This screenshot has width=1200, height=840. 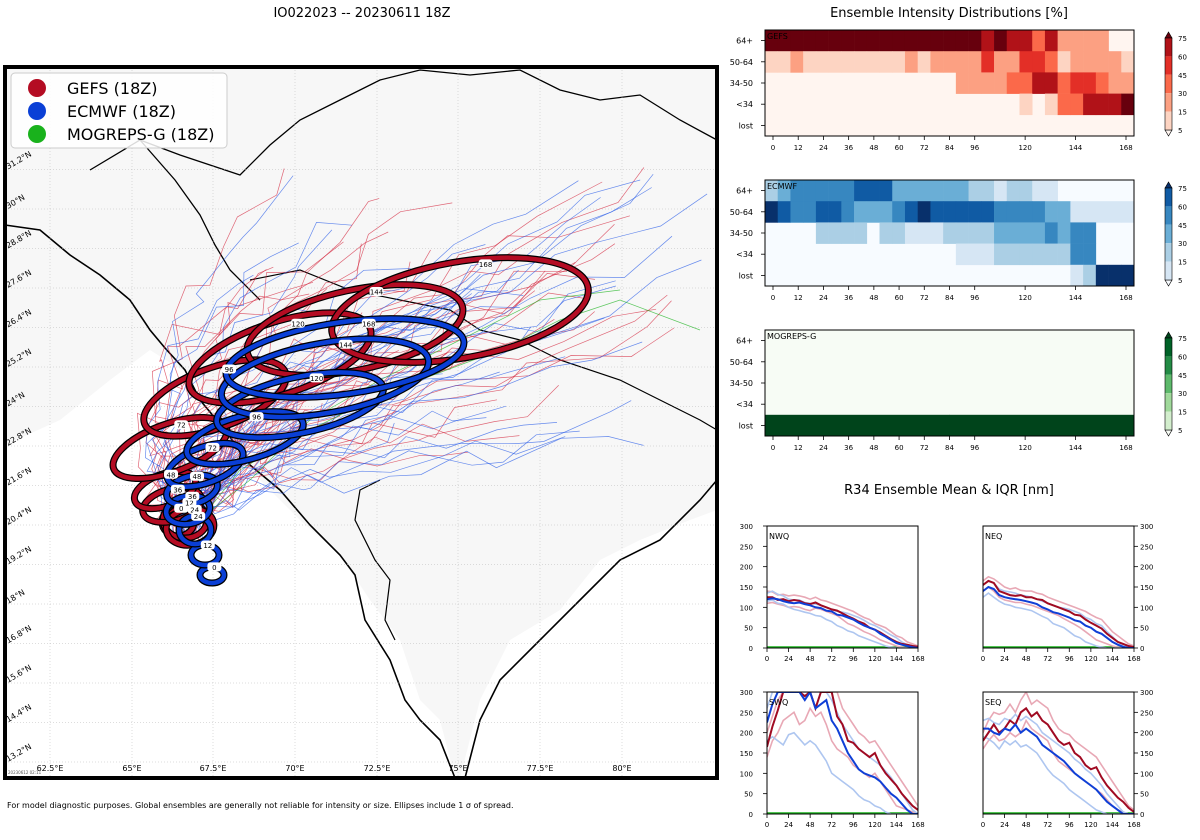 I want to click on colorbar-tick: 75, so click(x=1182, y=339).